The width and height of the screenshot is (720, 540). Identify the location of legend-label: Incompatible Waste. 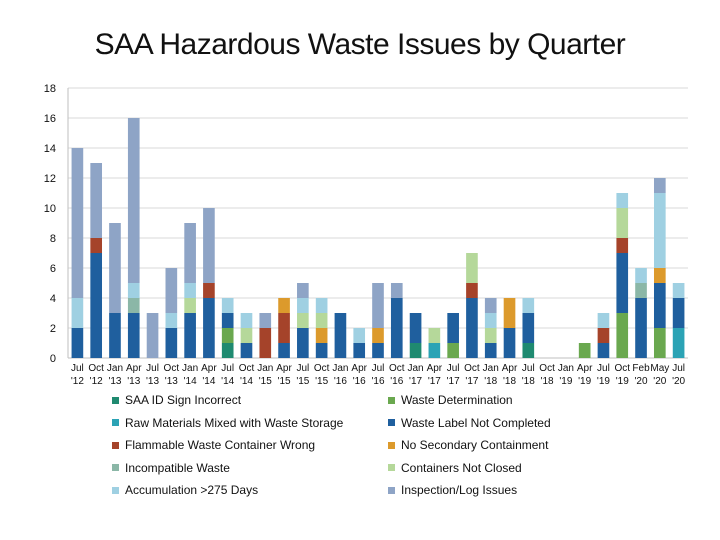
(177, 467).